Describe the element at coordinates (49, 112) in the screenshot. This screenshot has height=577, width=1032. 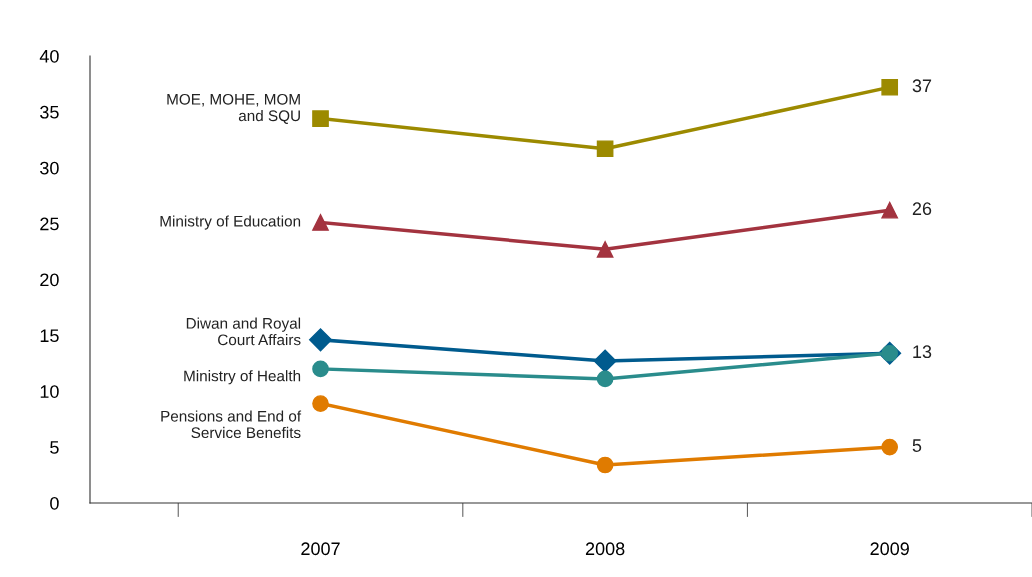
I see `y-tick-label: 35` at that location.